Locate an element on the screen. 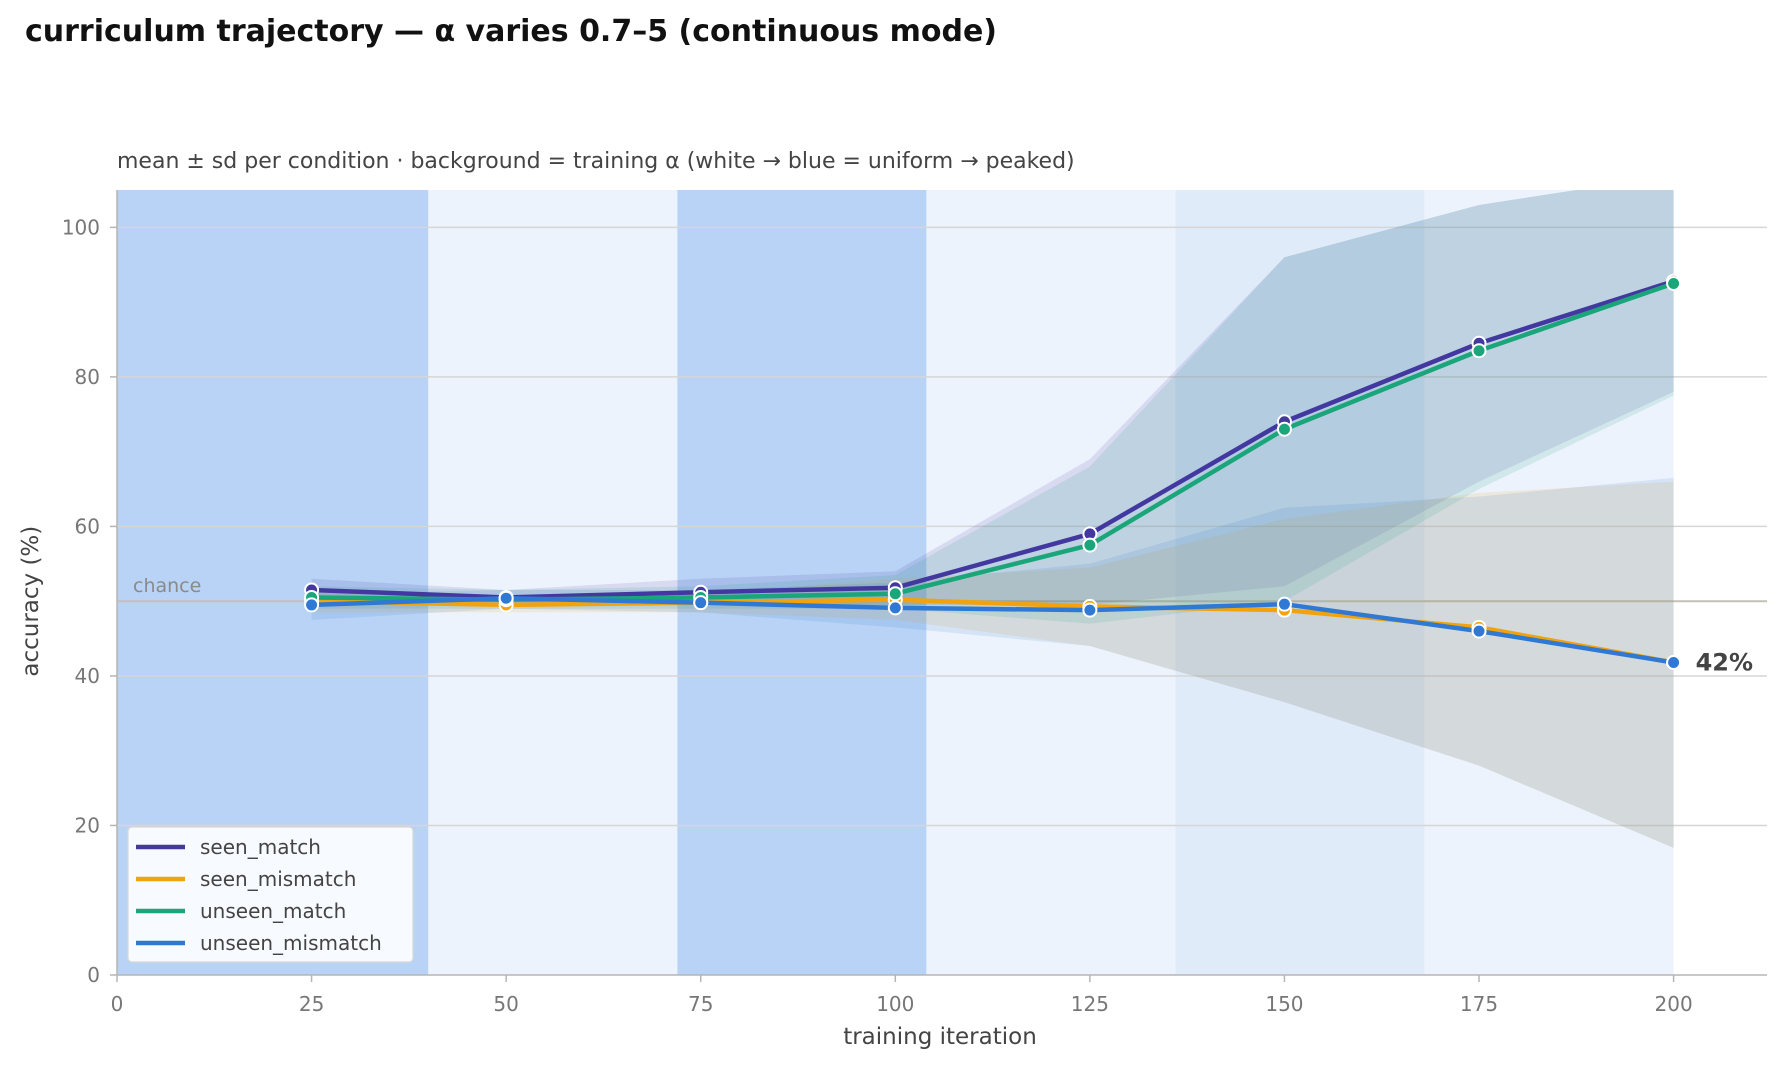 The image size is (1777, 1066). legend-label-seen_match: seen_match is located at coordinates (260, 847).